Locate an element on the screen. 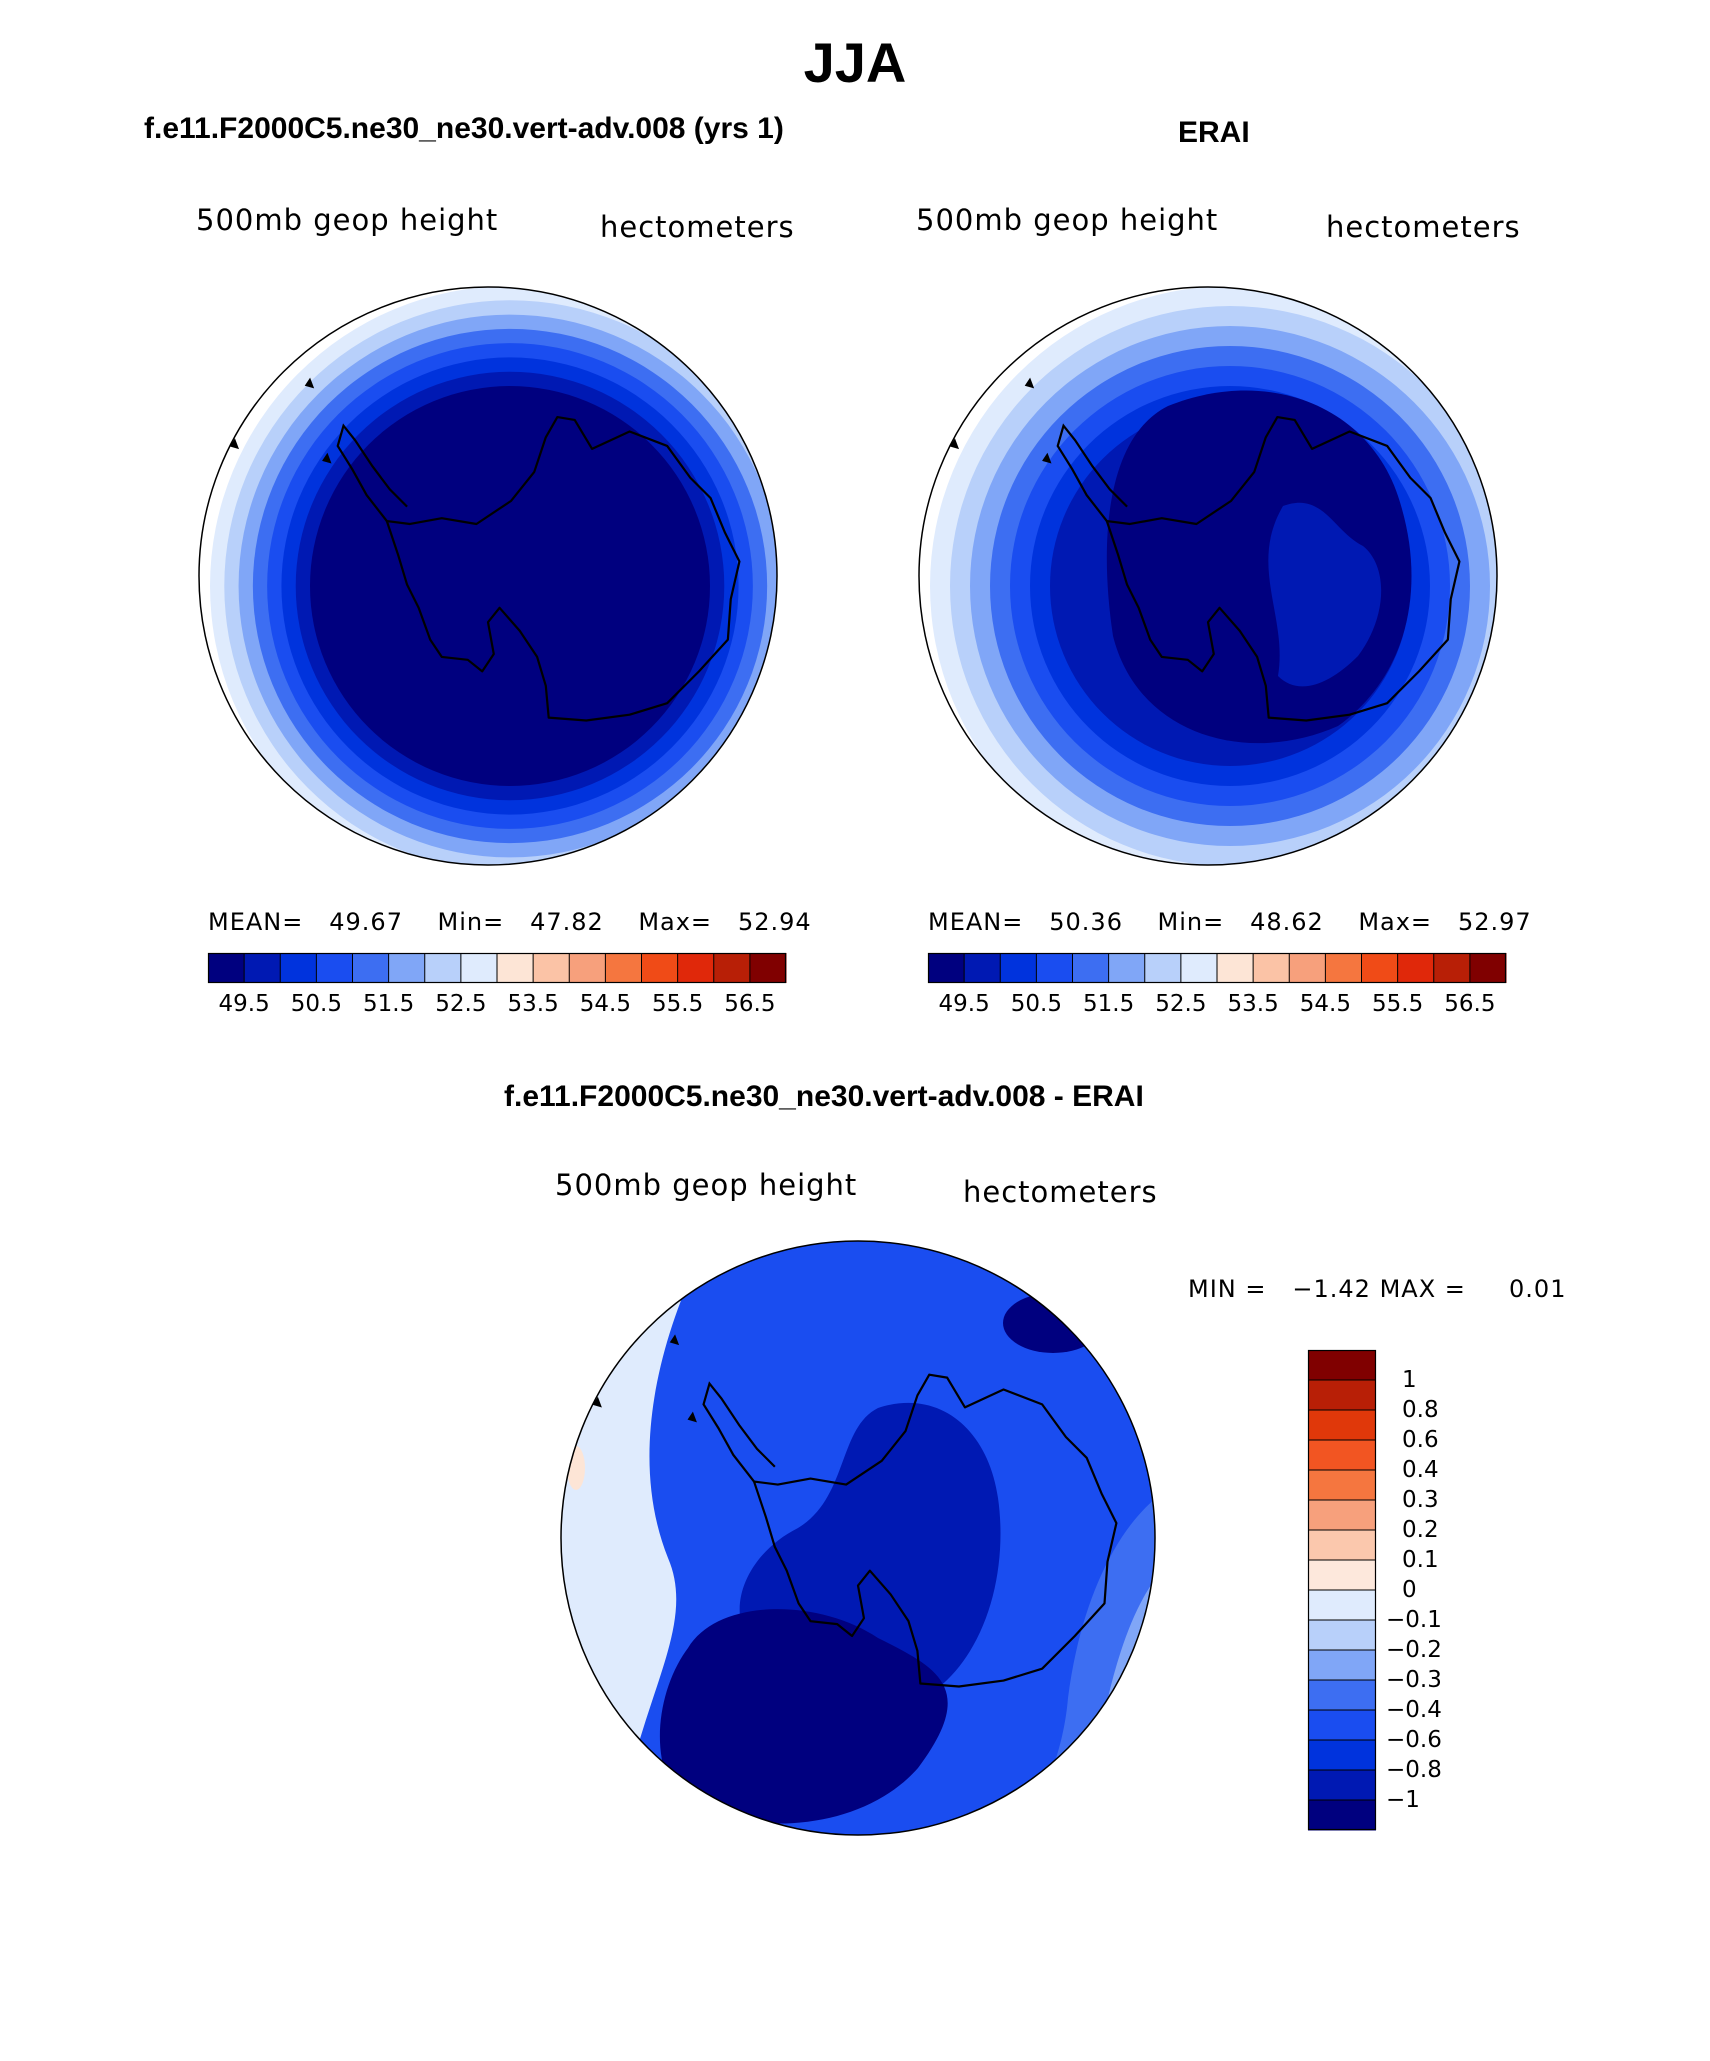 This screenshot has height=2061, width=1710. colorbar-tick-label: 0 is located at coordinates (1409, 1590).